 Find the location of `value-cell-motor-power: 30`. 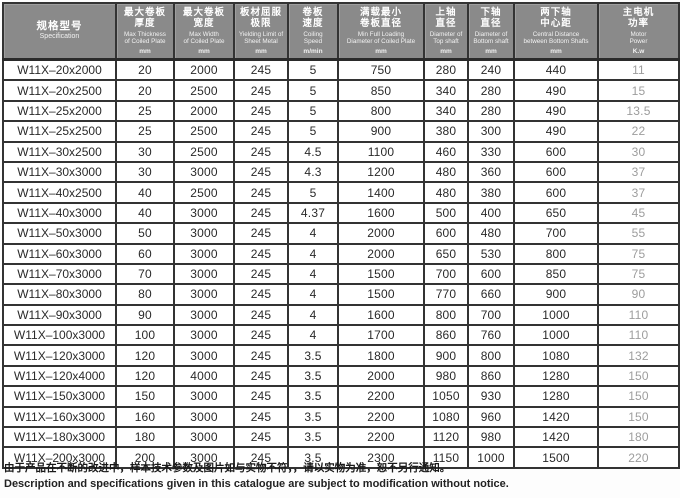

value-cell-motor-power: 30 is located at coordinates (638, 151).